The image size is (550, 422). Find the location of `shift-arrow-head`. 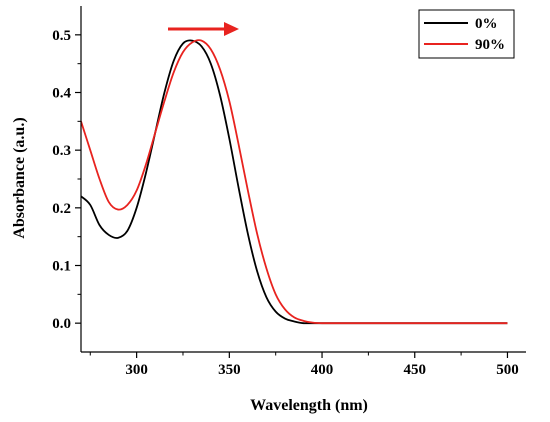

shift-arrow-head is located at coordinates (231, 29).